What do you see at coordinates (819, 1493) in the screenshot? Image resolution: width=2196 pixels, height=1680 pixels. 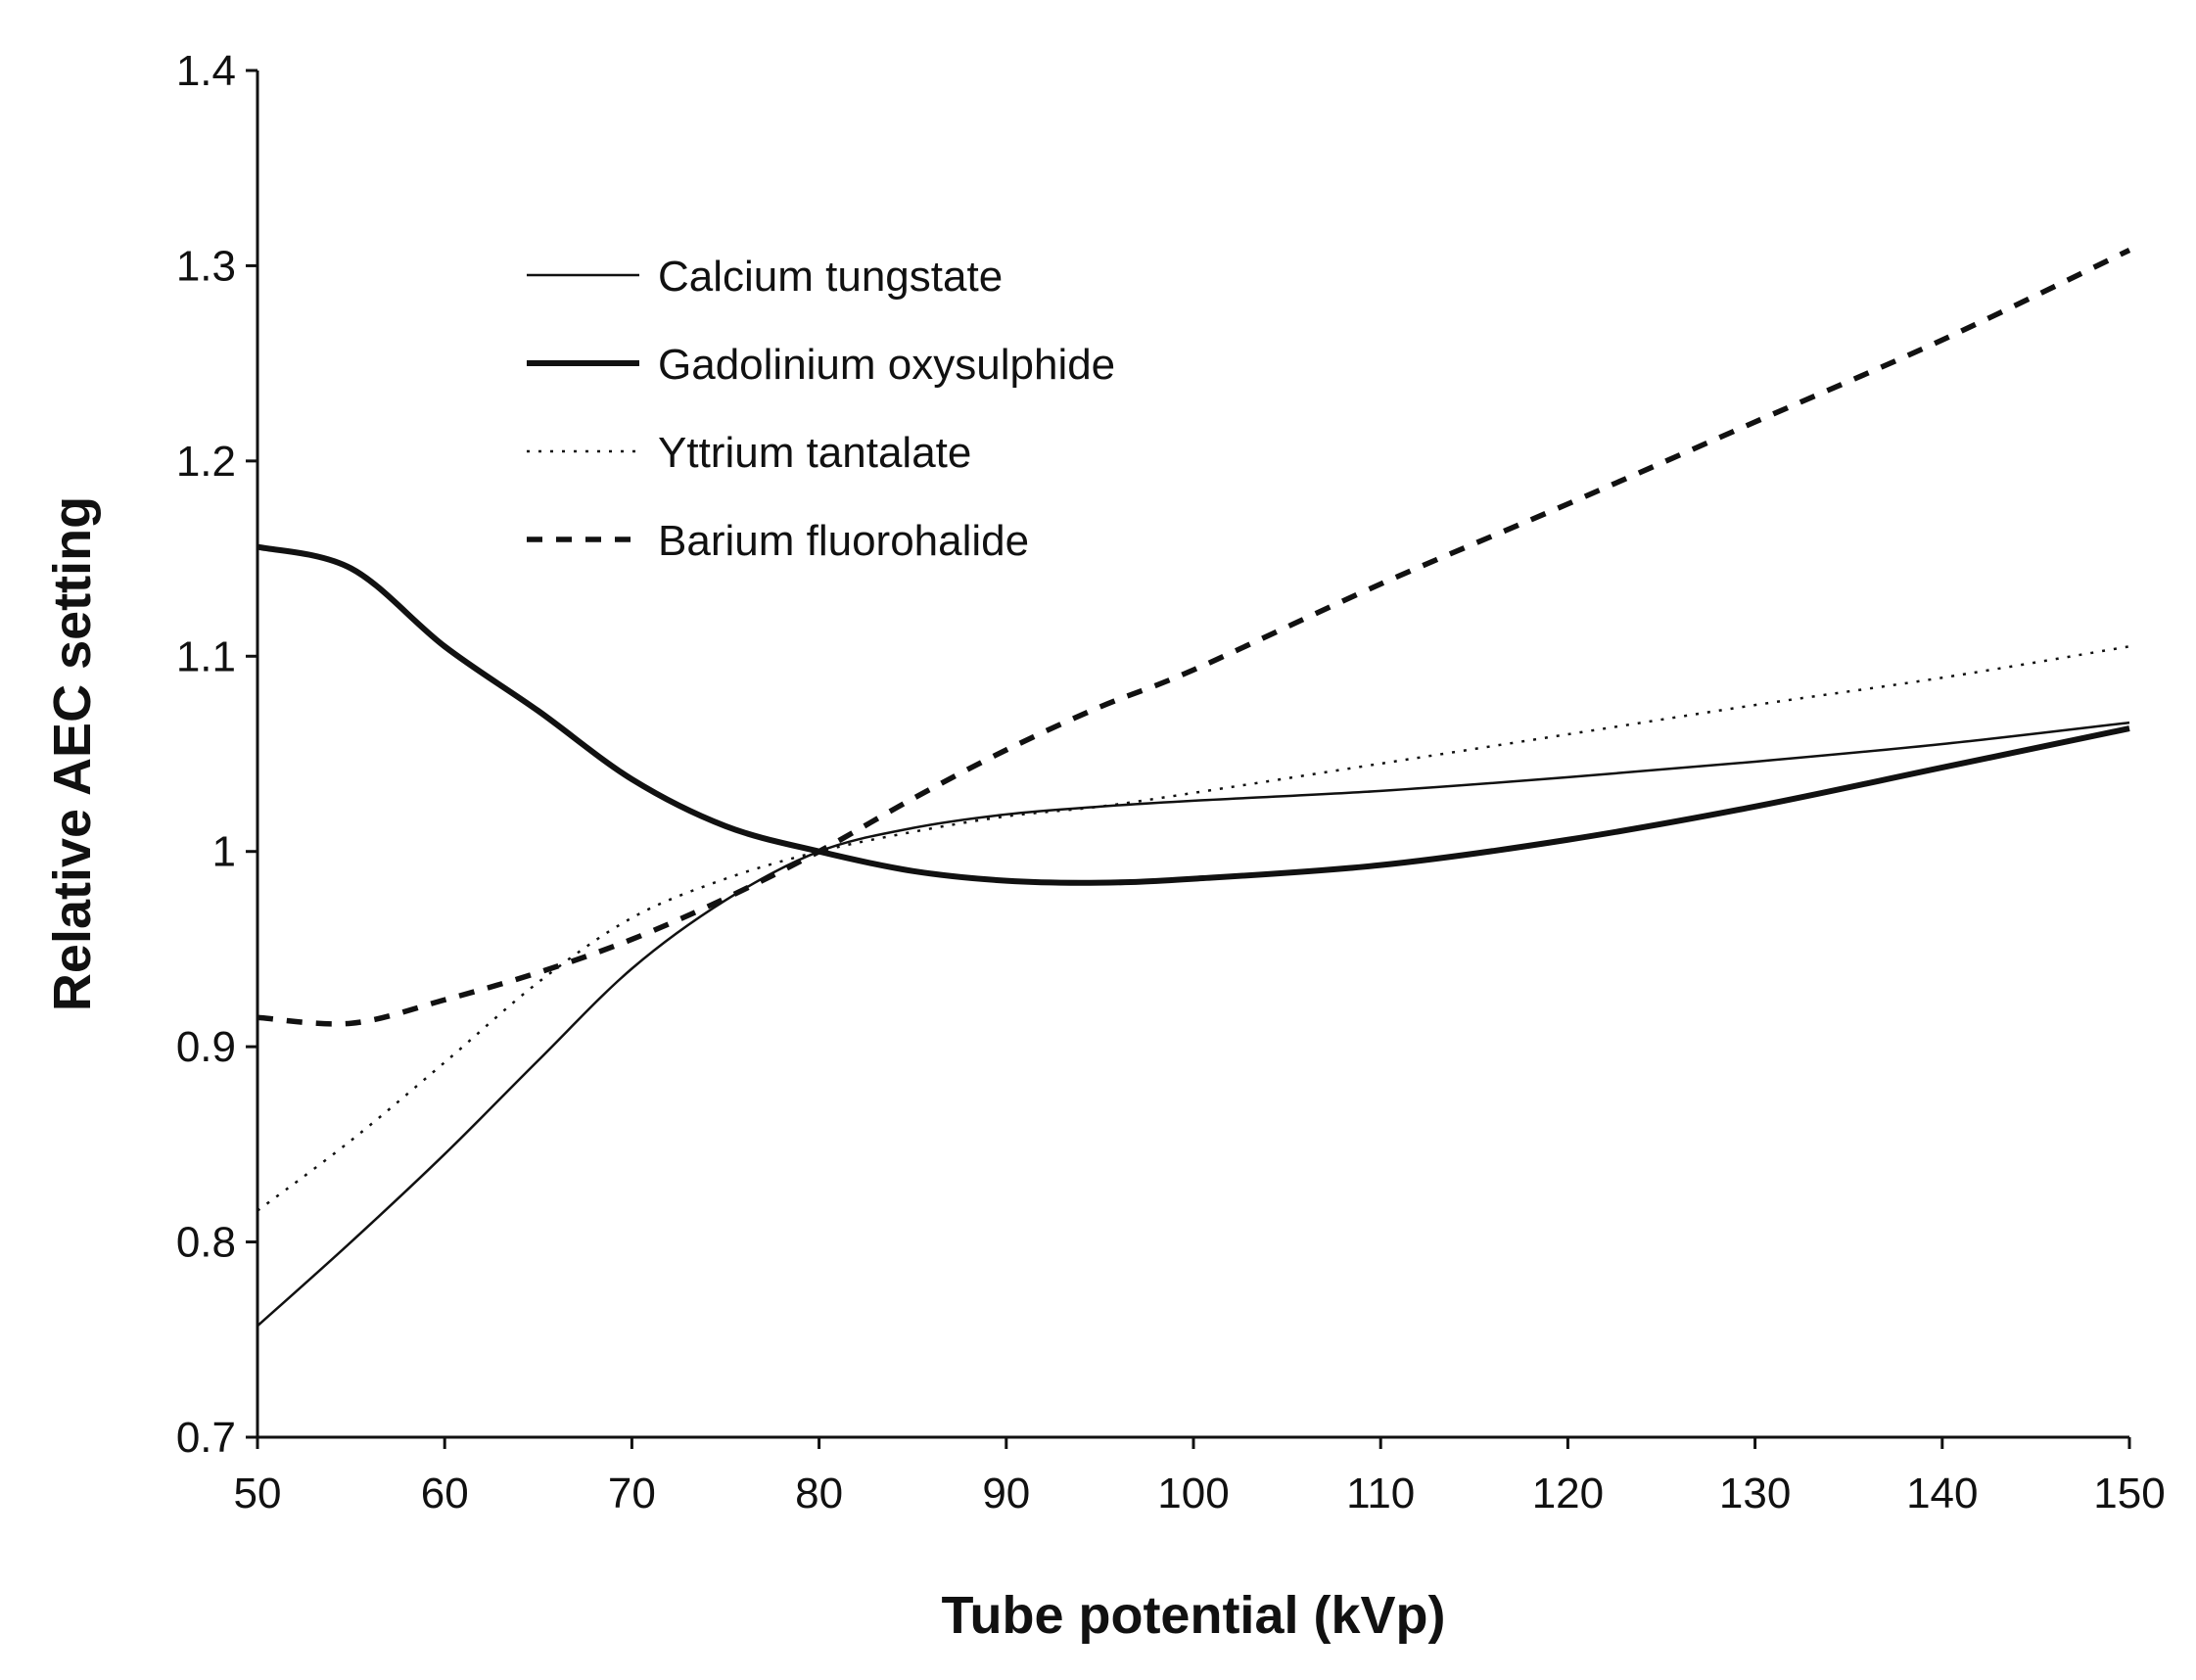 I see `x-tick-label: 80` at bounding box center [819, 1493].